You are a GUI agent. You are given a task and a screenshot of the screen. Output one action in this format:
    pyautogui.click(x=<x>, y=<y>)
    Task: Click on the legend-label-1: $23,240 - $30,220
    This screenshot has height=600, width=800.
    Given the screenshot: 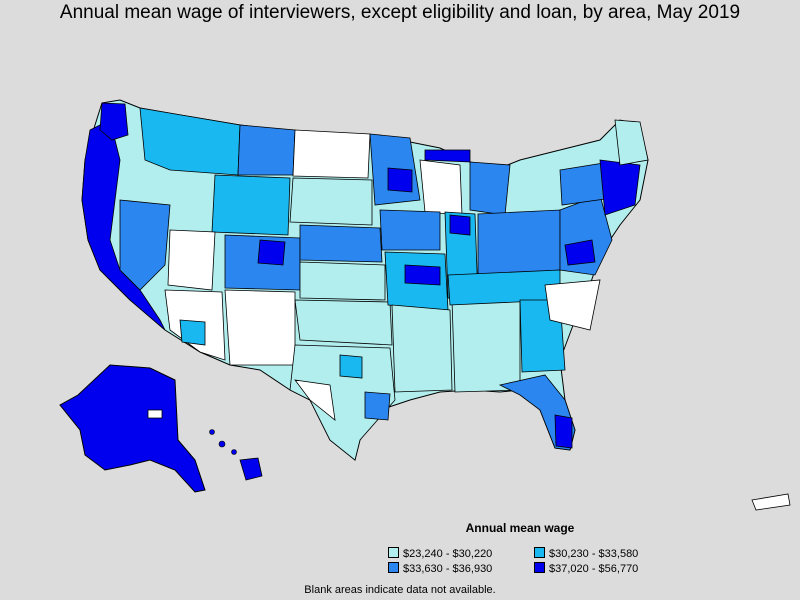 What is the action you would take?
    pyautogui.click(x=448, y=554)
    